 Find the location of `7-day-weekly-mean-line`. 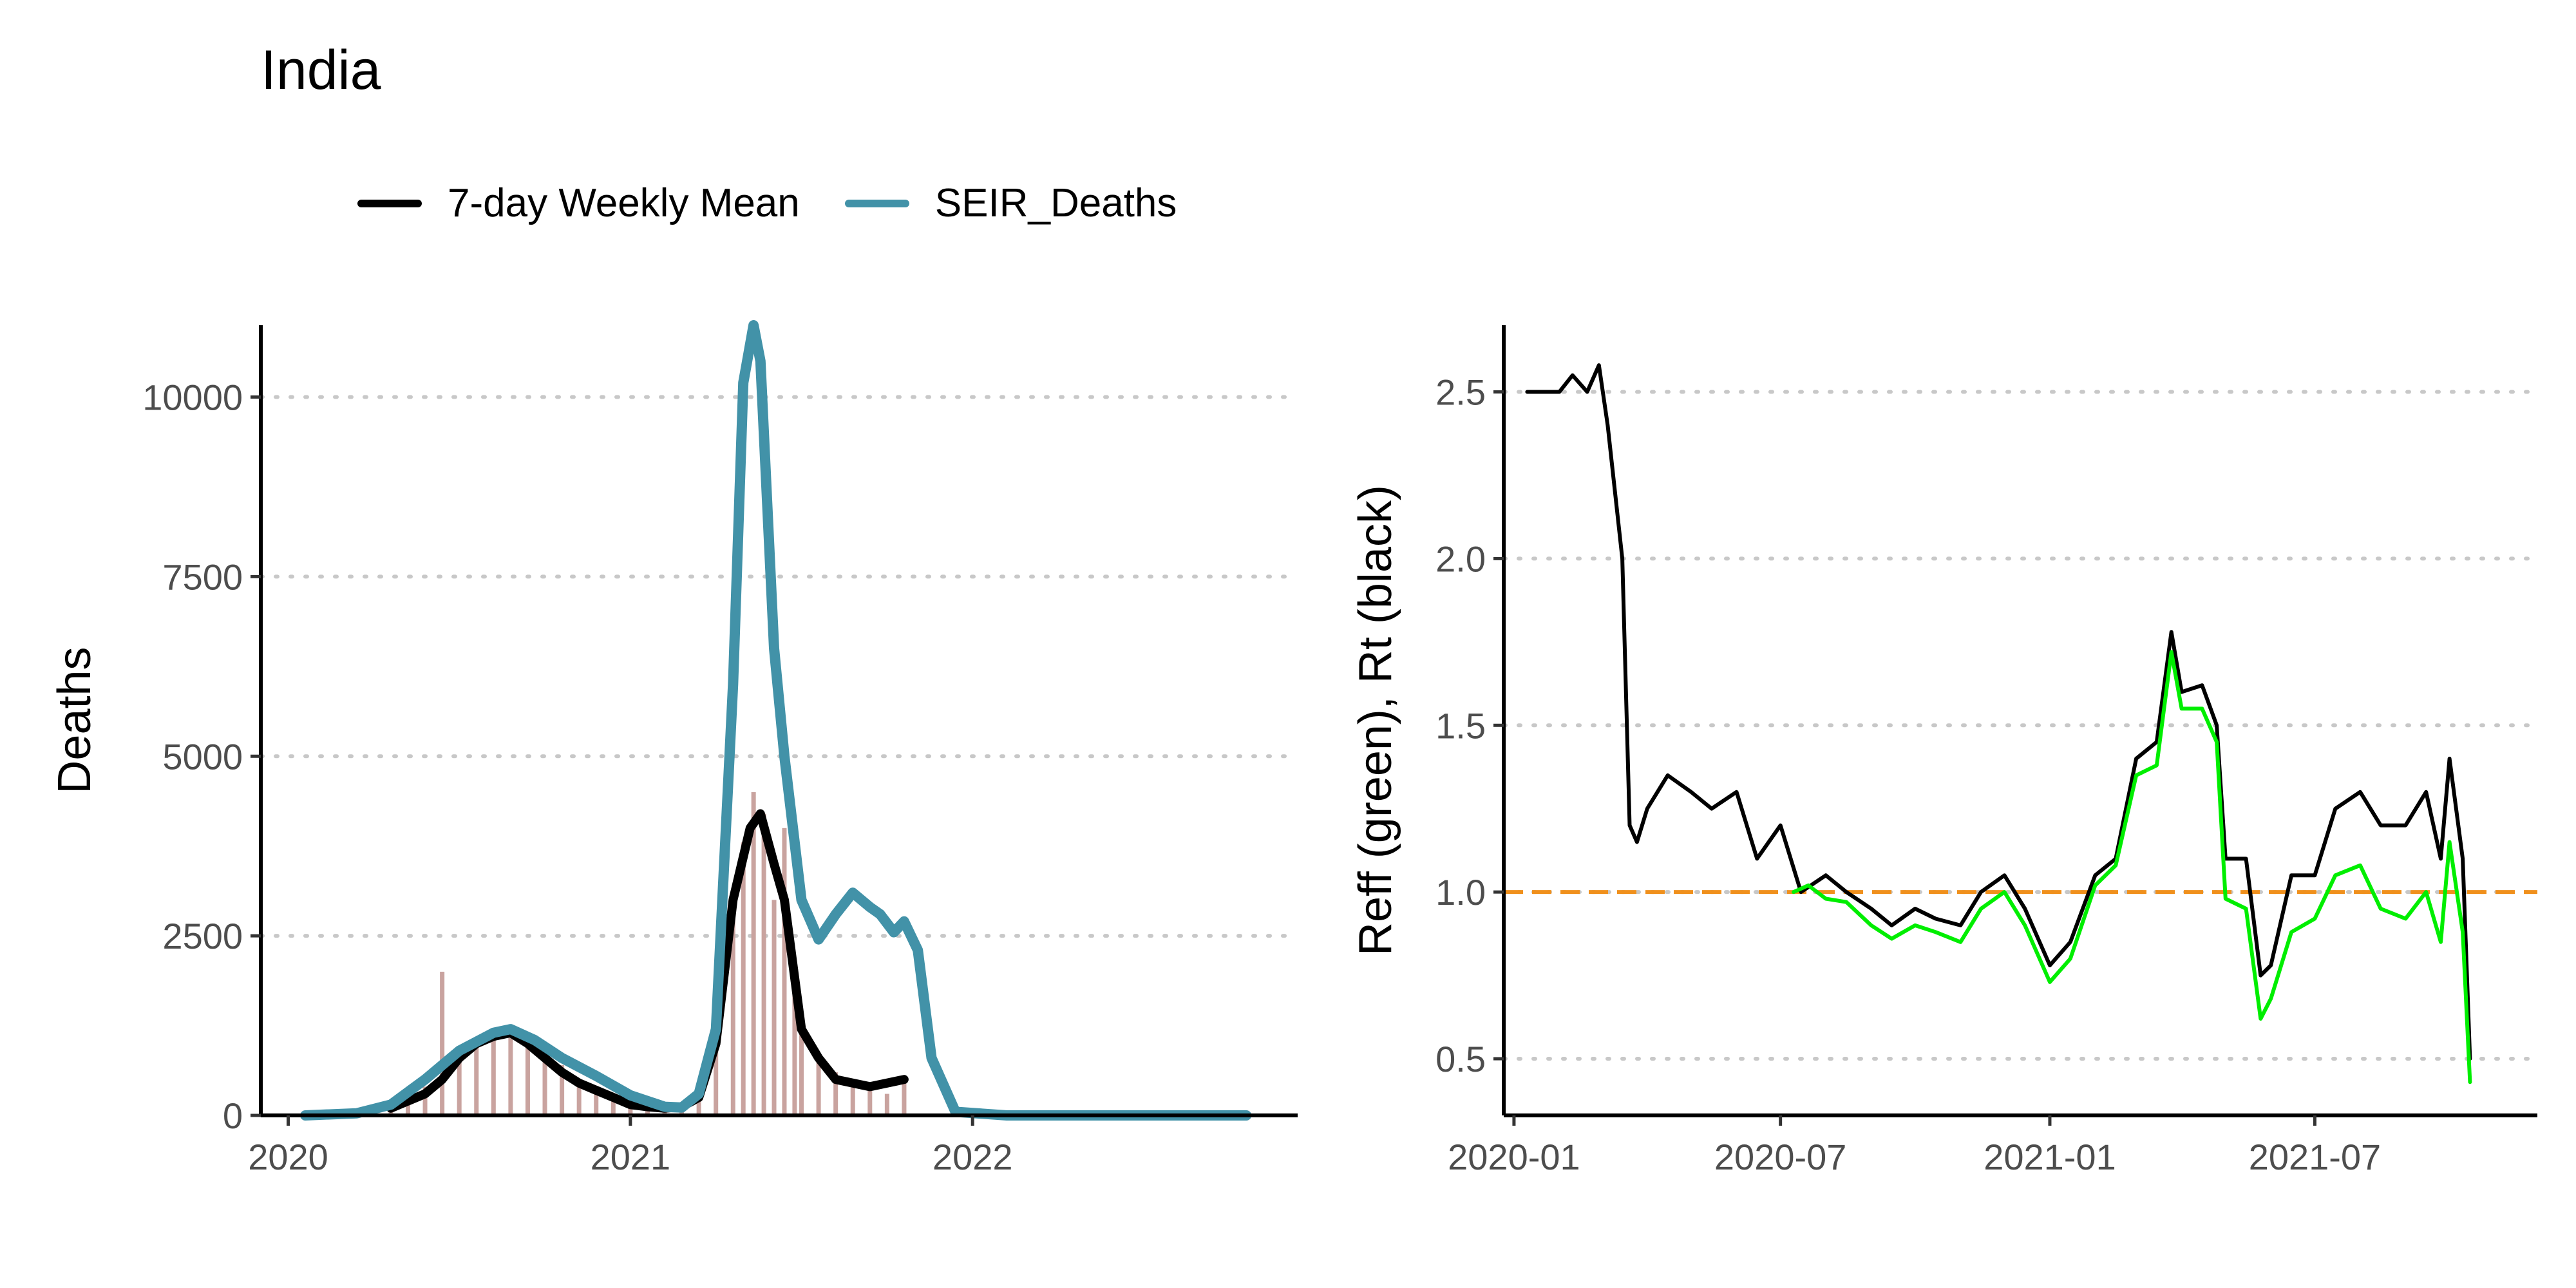

7-day-weekly-mean-line is located at coordinates (647, 961).